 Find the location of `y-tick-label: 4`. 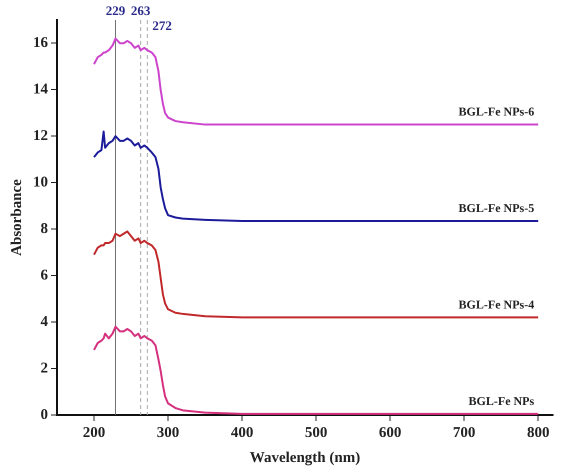

y-tick-label: 4 is located at coordinates (44, 322).